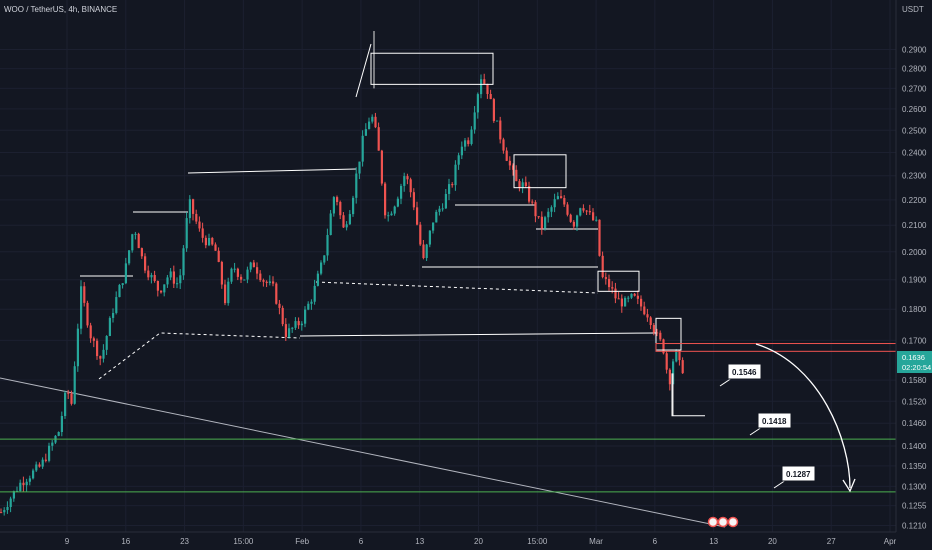  I want to click on price-tick-label: 0.1520, so click(914, 401).